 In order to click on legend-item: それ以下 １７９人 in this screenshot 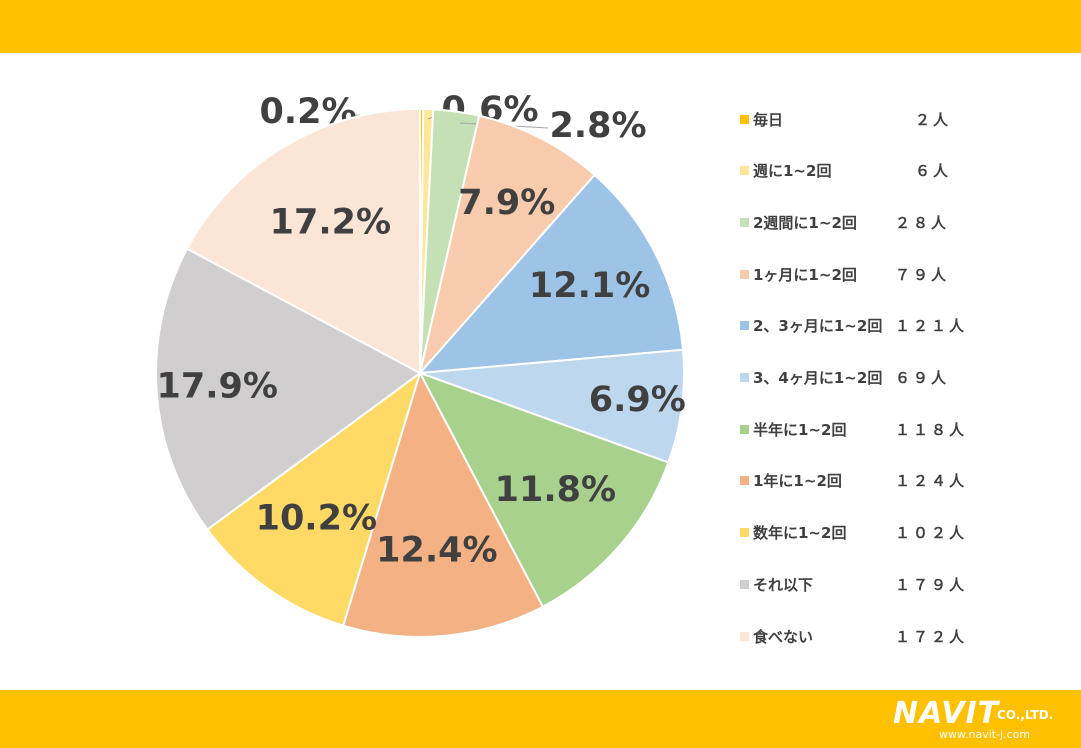, I will do `click(905, 584)`.